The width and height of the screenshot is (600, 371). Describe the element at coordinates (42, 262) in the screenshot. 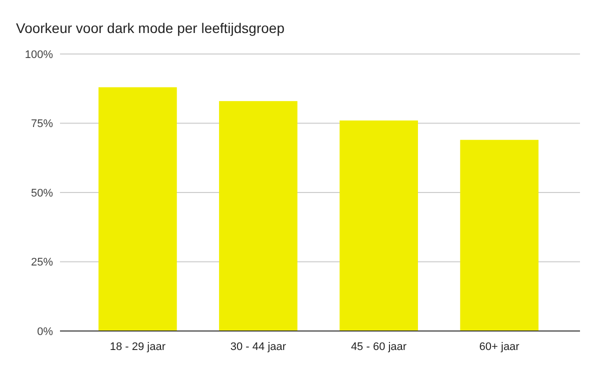

I see `y-tick-label: 25%` at that location.